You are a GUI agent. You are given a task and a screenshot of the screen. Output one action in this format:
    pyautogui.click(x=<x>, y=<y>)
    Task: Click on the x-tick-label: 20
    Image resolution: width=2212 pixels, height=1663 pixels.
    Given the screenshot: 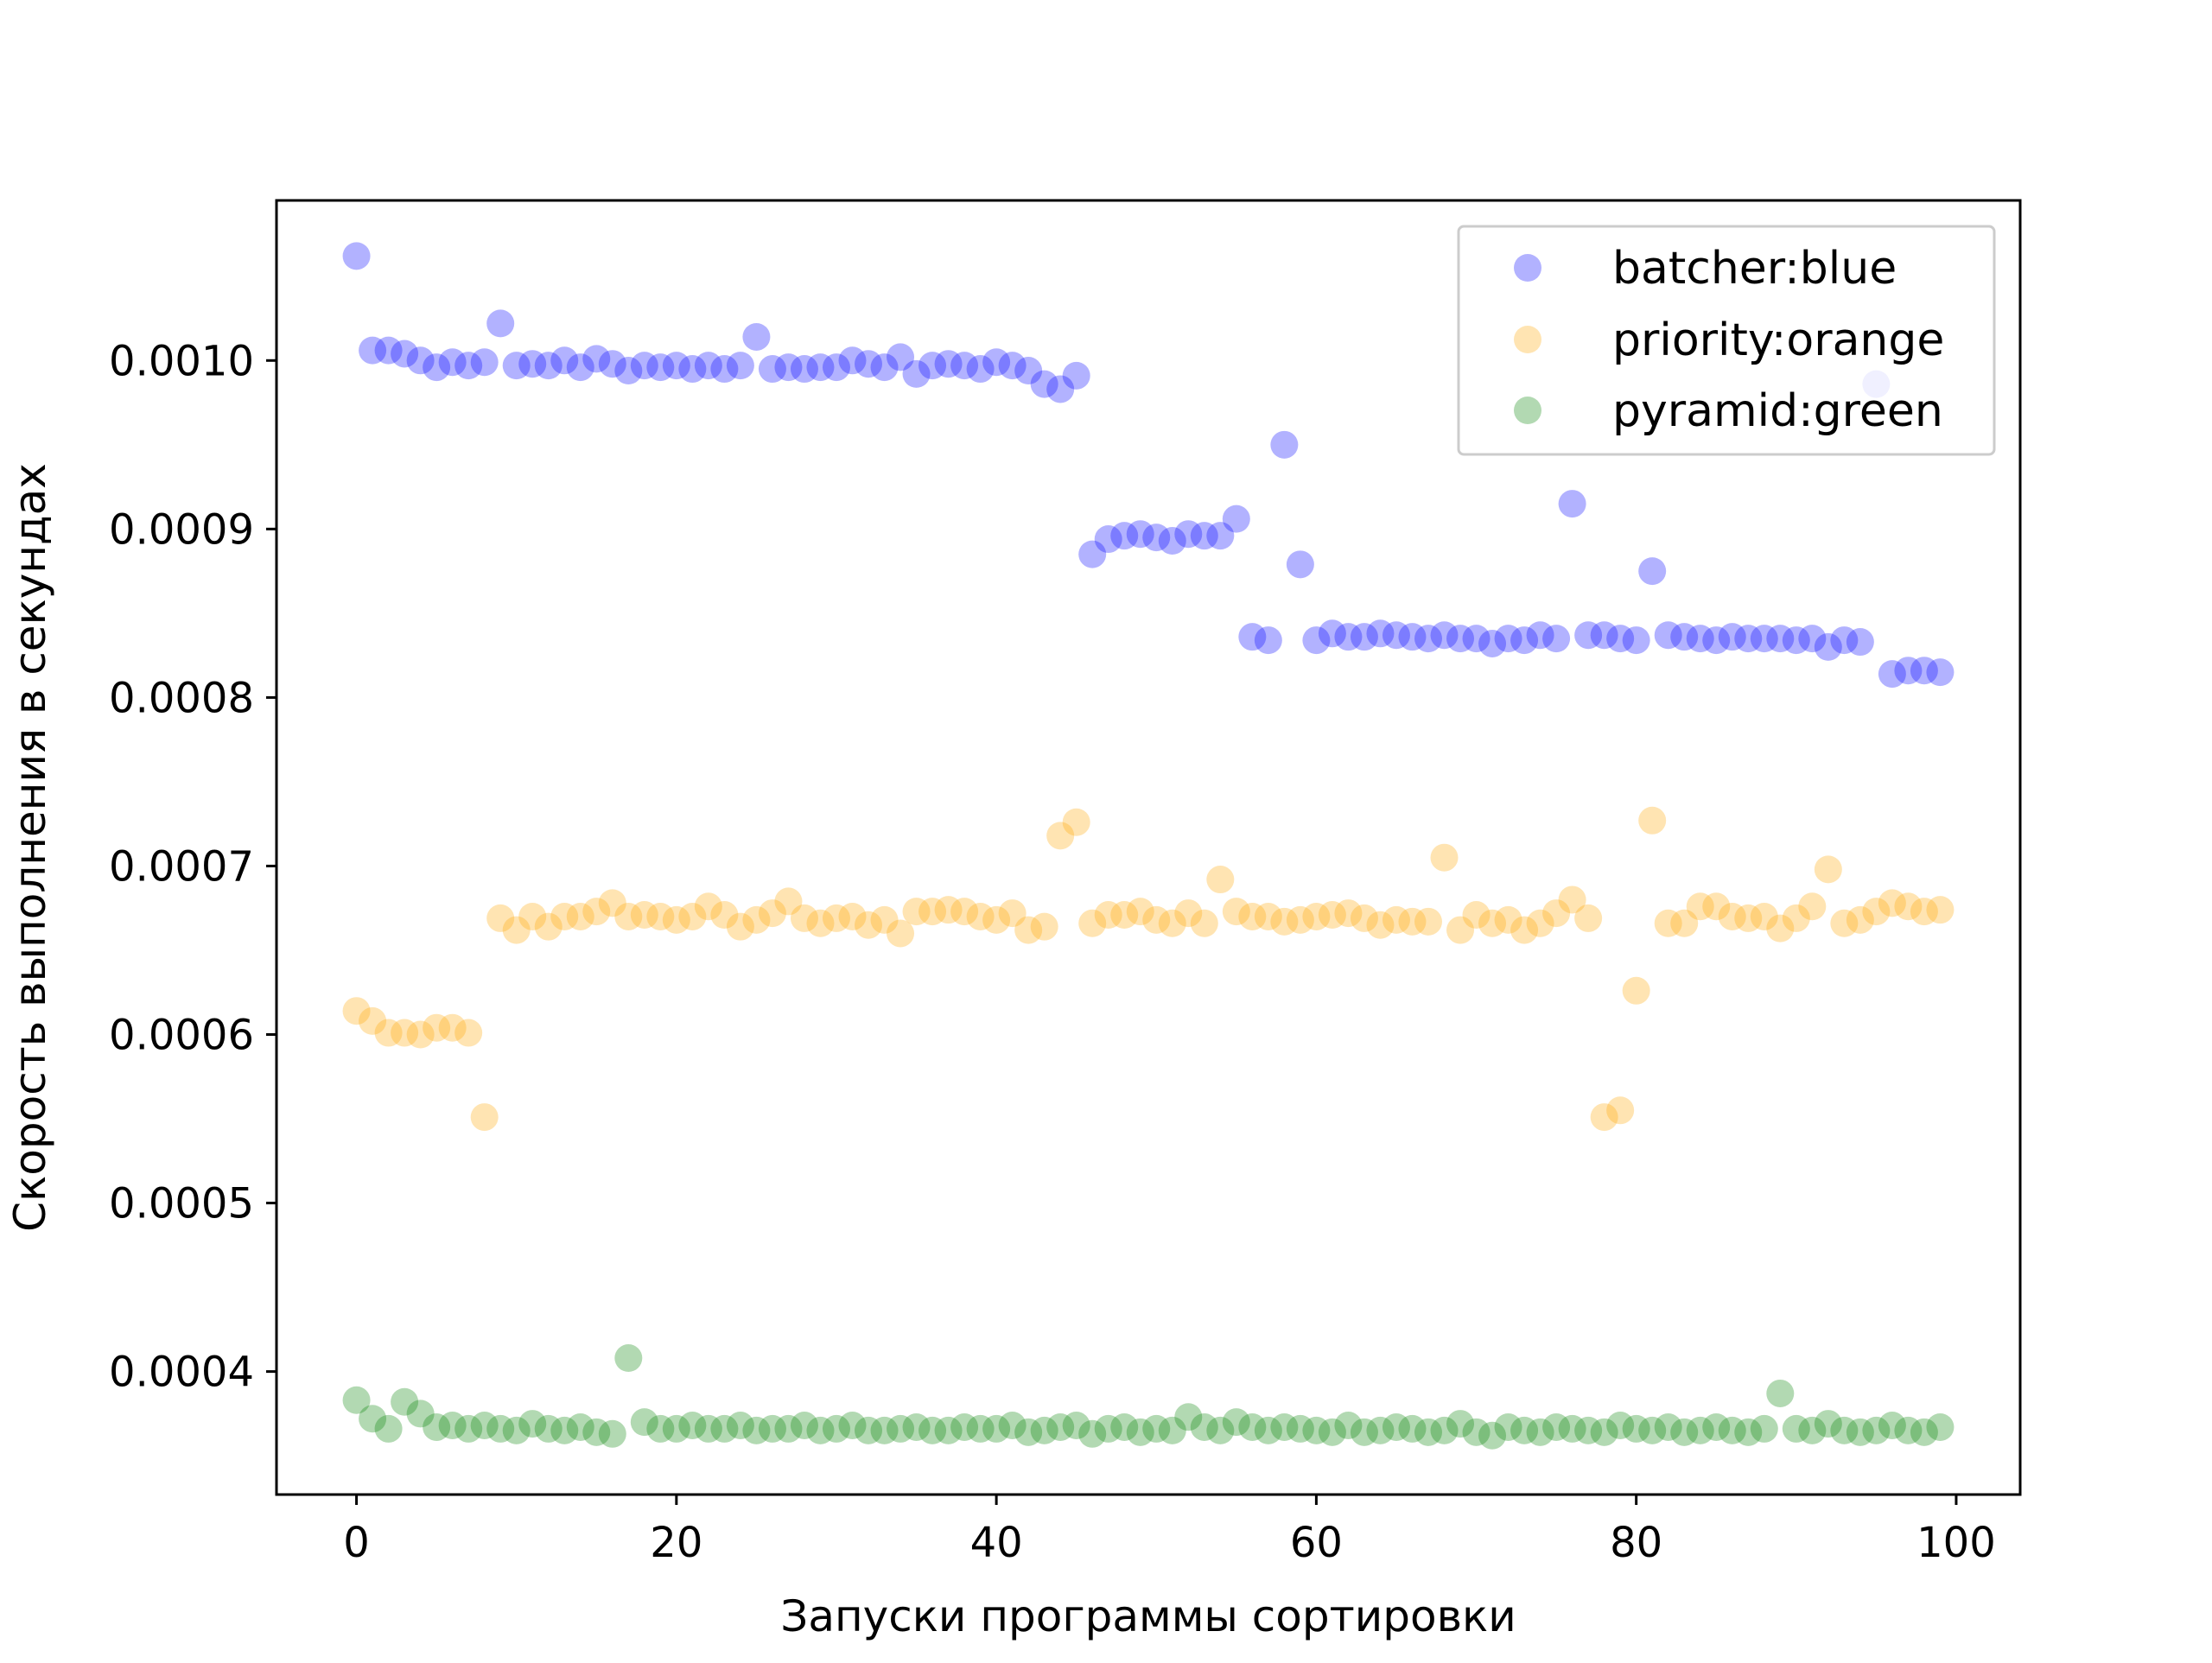 What is the action you would take?
    pyautogui.click(x=676, y=1543)
    